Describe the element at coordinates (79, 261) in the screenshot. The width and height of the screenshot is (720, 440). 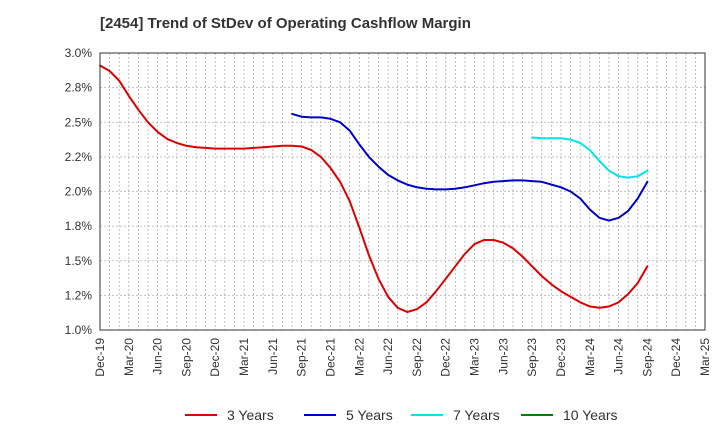
I see `y-tick-label: 1.5%` at that location.